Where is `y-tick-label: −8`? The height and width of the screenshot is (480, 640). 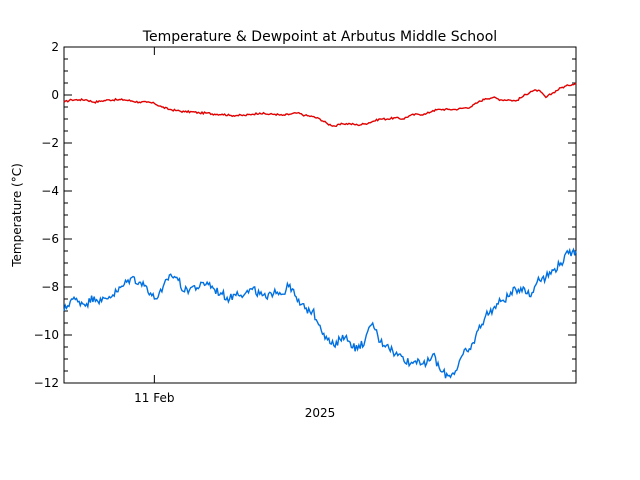 y-tick-label: −8 is located at coordinates (50, 287).